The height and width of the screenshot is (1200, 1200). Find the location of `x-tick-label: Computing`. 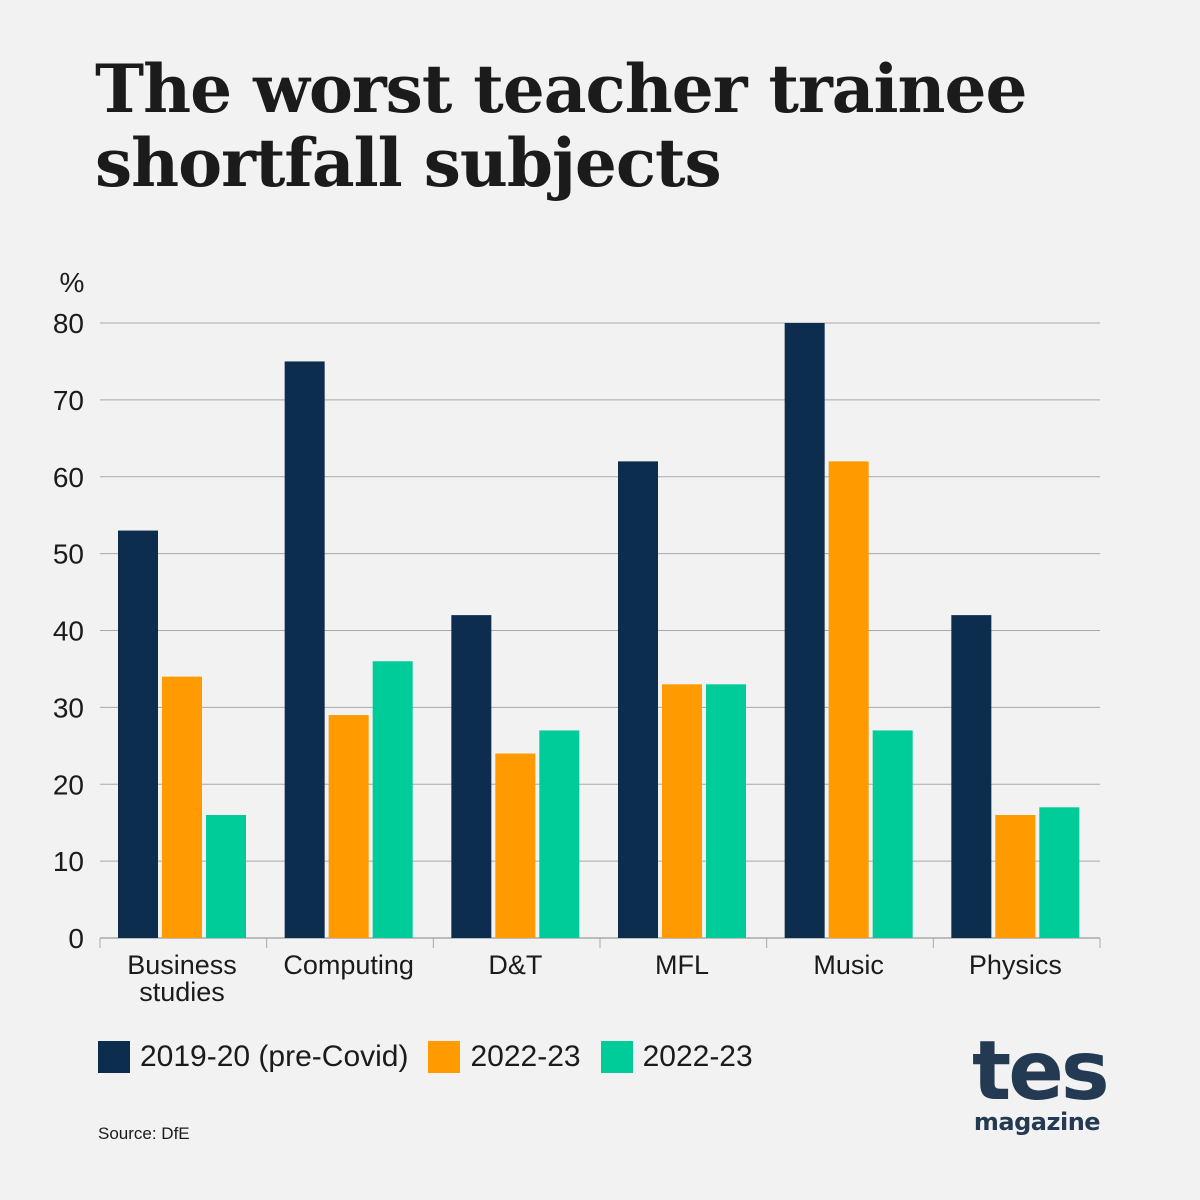

x-tick-label: Computing is located at coordinates (348, 965).